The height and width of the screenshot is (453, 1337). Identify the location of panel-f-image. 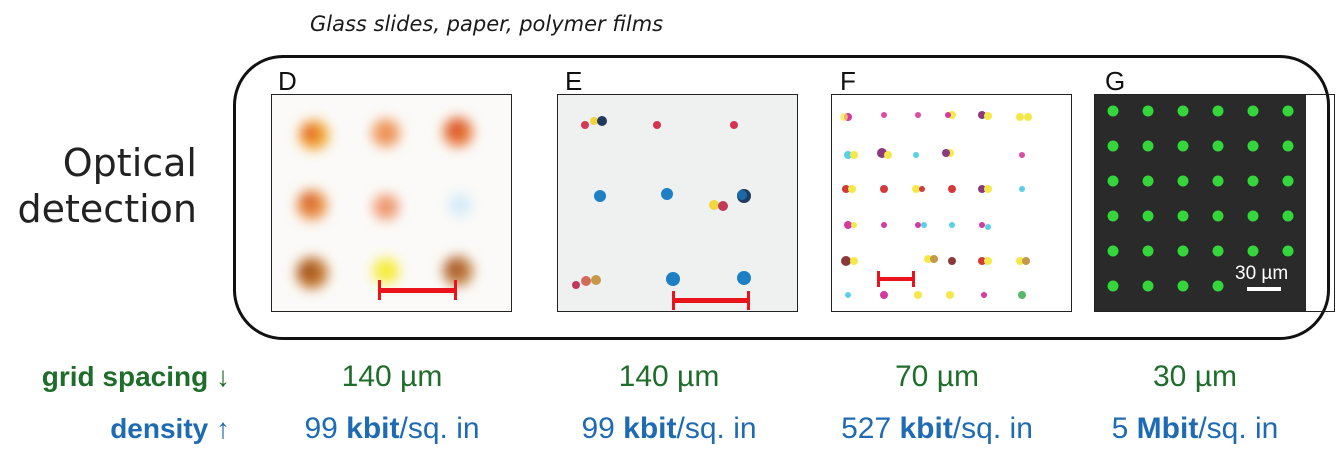
(951, 203).